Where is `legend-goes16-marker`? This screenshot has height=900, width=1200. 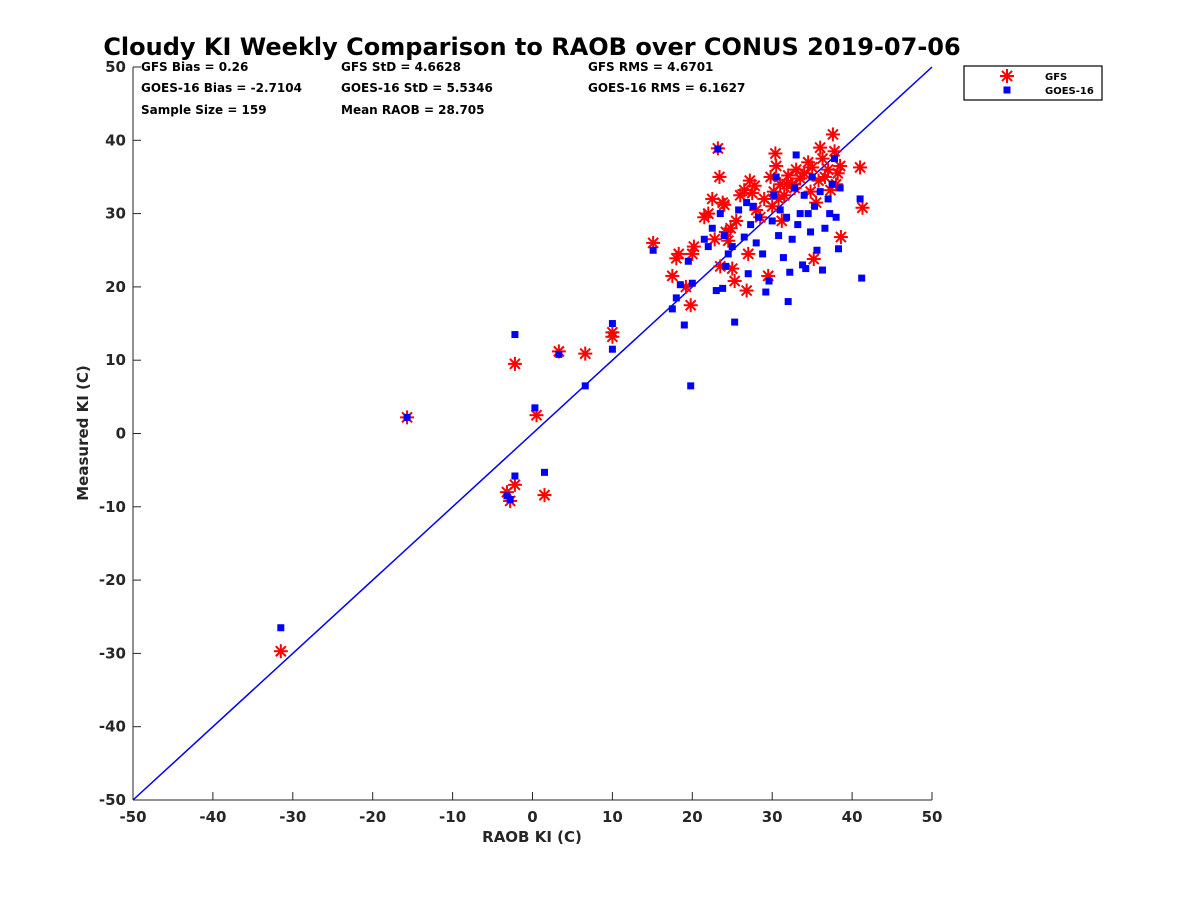
legend-goes16-marker is located at coordinates (1007, 90).